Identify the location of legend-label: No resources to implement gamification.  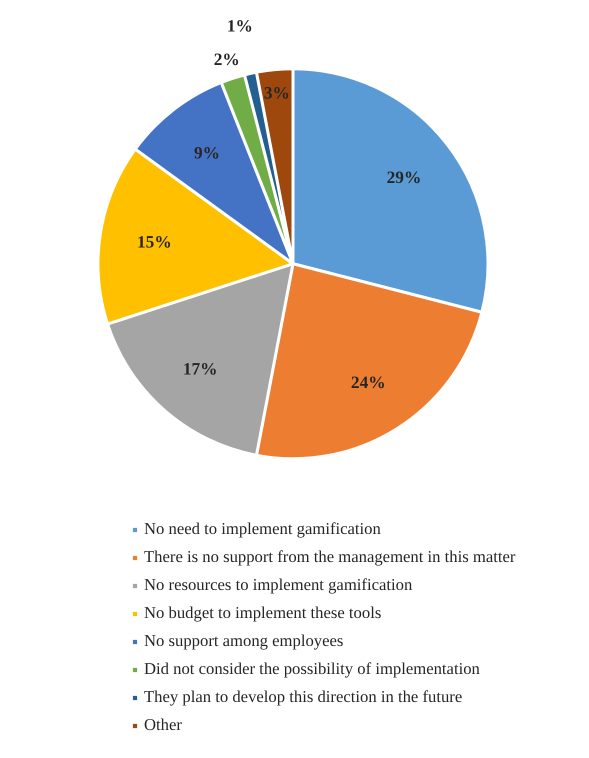
(278, 585).